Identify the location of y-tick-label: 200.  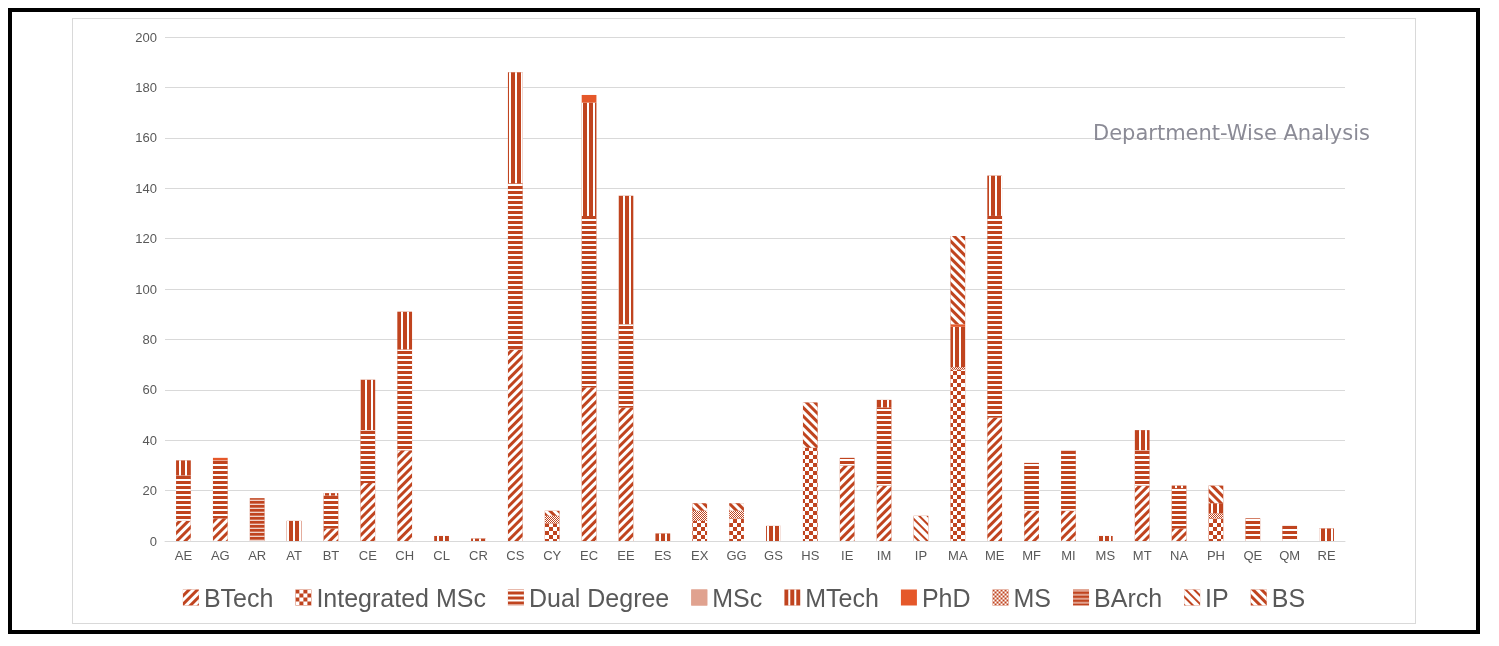
(146, 37).